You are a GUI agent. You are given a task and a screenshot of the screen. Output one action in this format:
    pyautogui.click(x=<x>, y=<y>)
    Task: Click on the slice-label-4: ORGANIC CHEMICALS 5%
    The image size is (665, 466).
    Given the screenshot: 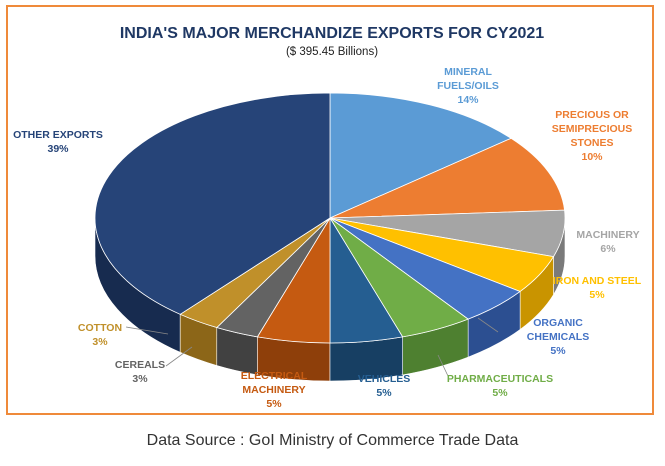 What is the action you would take?
    pyautogui.click(x=558, y=337)
    